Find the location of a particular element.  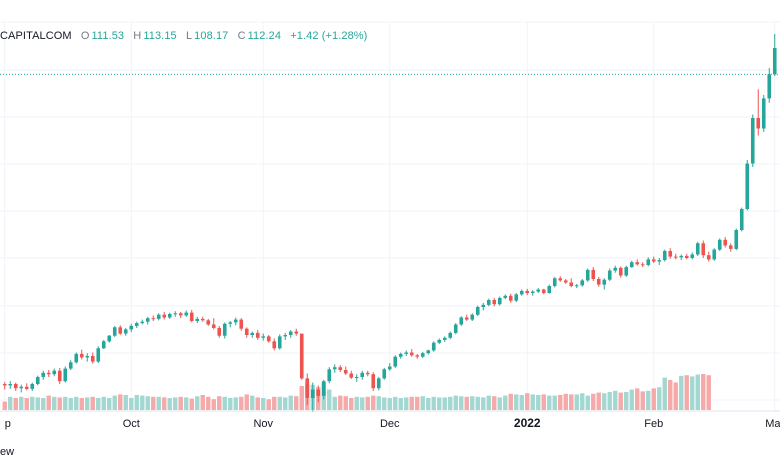

x-tick-label: Mar is located at coordinates (772, 424).